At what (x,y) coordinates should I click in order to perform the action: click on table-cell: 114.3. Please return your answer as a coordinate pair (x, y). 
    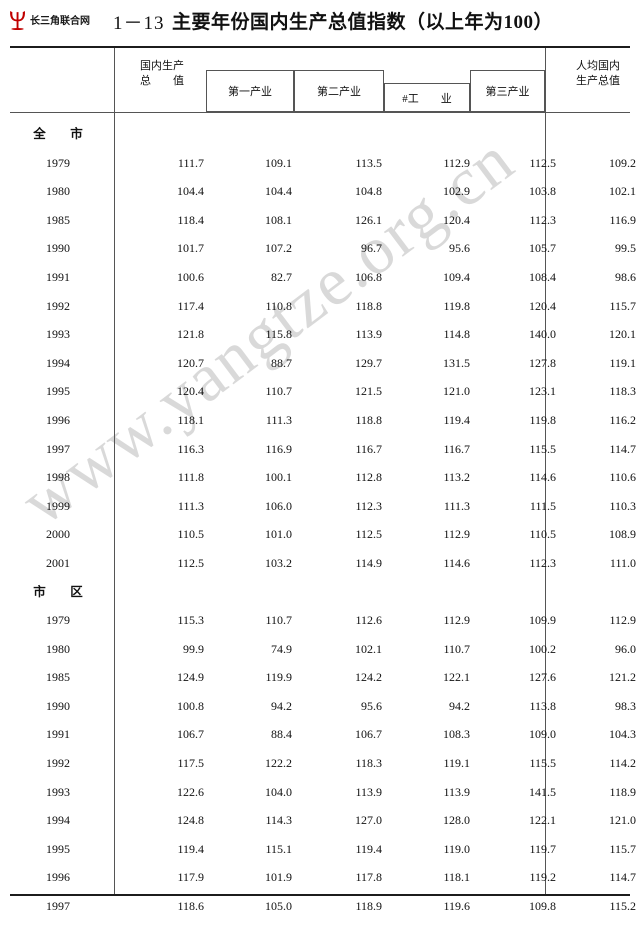
    Looking at the image, I should click on (278, 820).